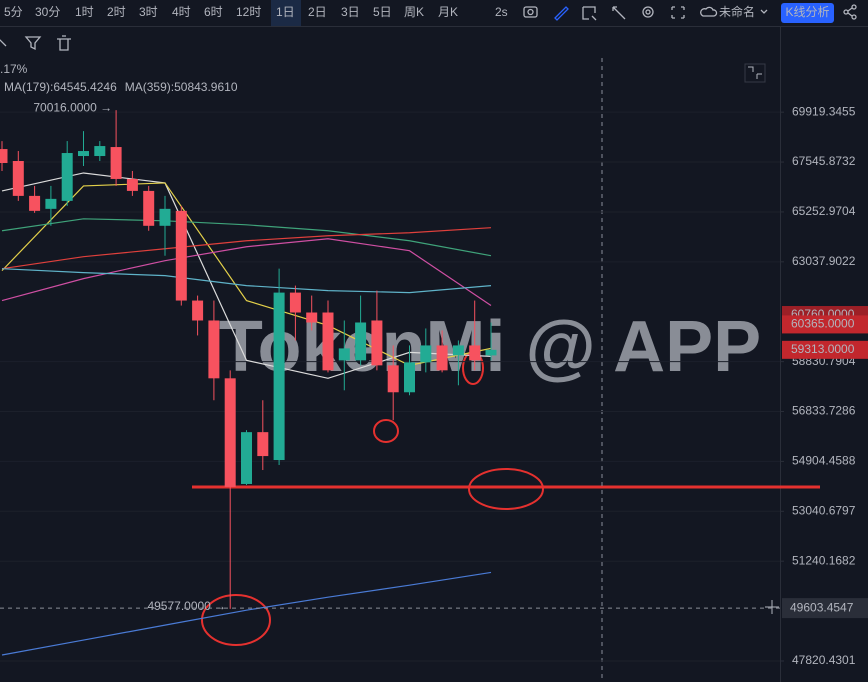  I want to click on interval-button: 6时, so click(213, 12).